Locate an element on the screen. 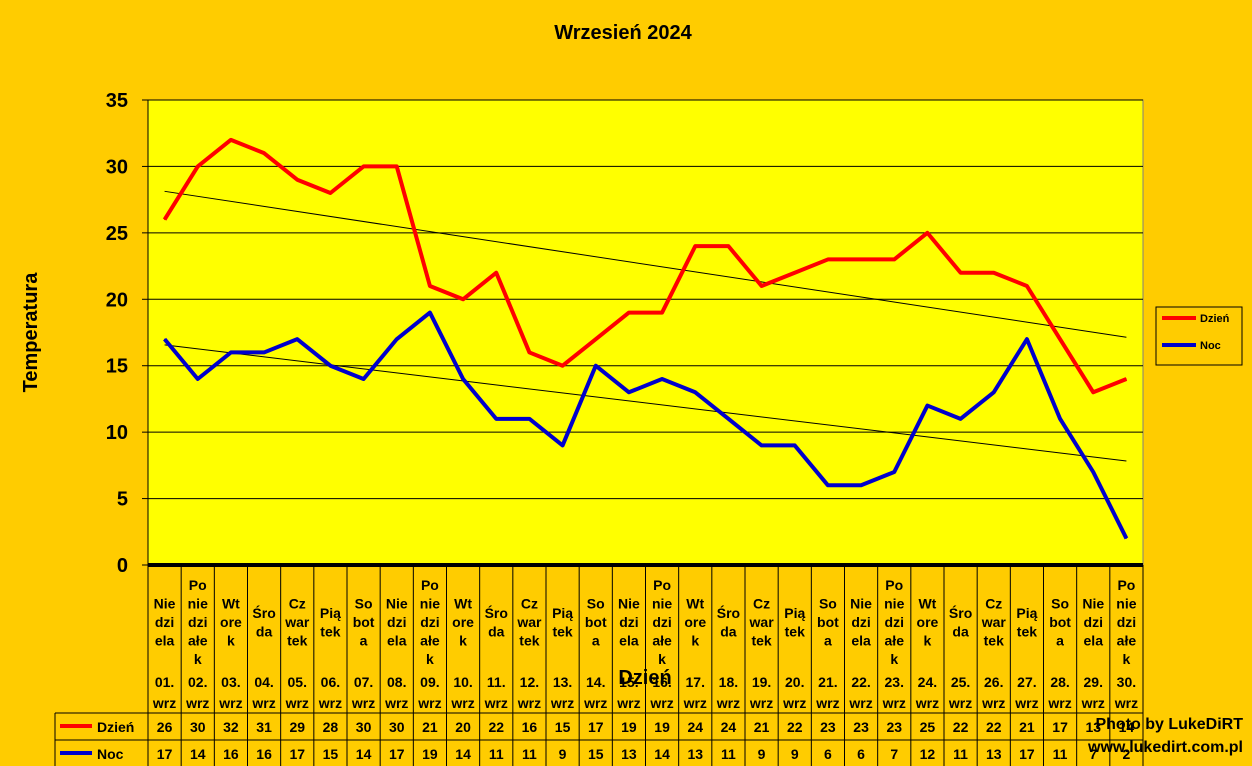 The height and width of the screenshot is (766, 1252). table-cell: 6 is located at coordinates (861, 754).